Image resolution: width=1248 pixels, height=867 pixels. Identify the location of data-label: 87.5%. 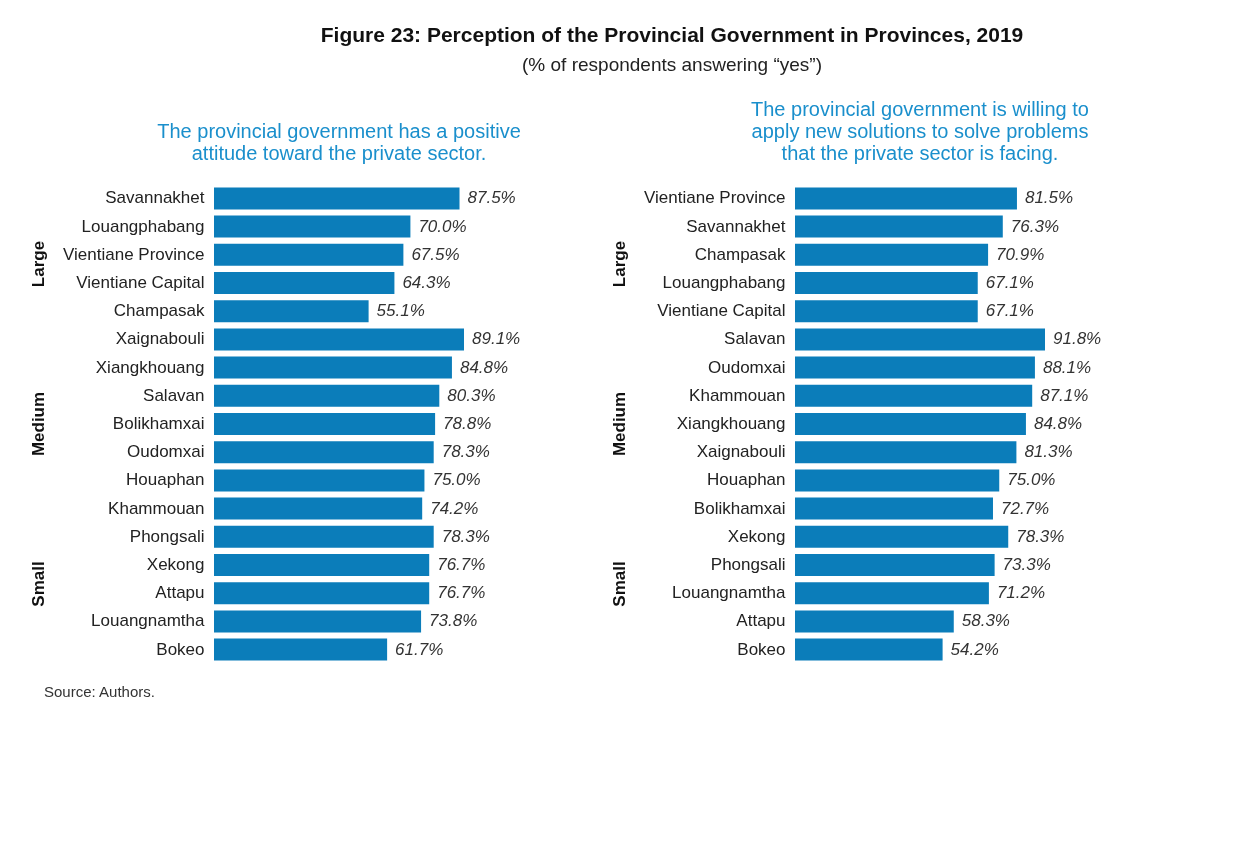
(491, 198).